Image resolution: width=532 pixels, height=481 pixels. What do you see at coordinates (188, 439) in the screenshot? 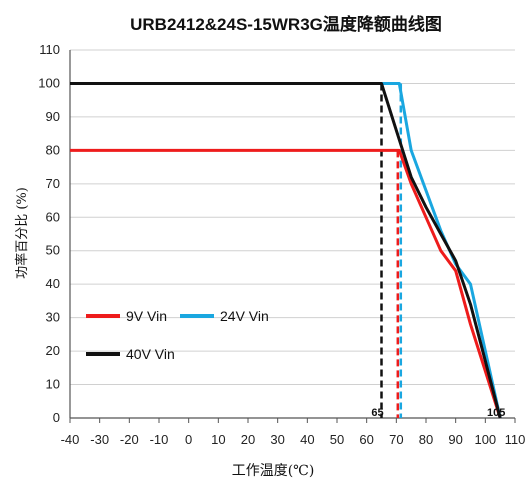
I see `x-tick-label: 0` at bounding box center [188, 439].